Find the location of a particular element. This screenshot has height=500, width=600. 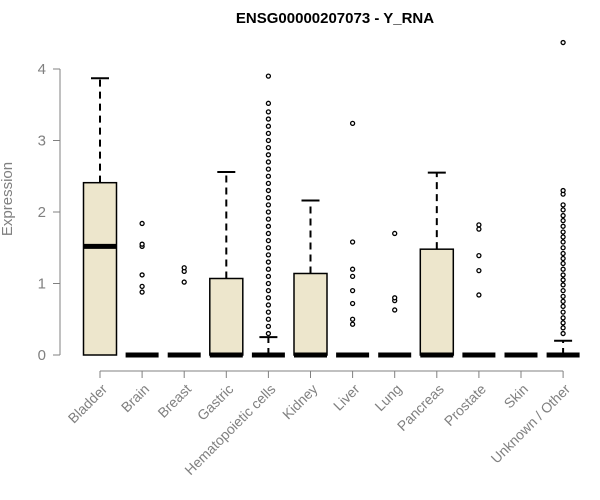

x-tick-label: Pancreas is located at coordinates (420, 407).